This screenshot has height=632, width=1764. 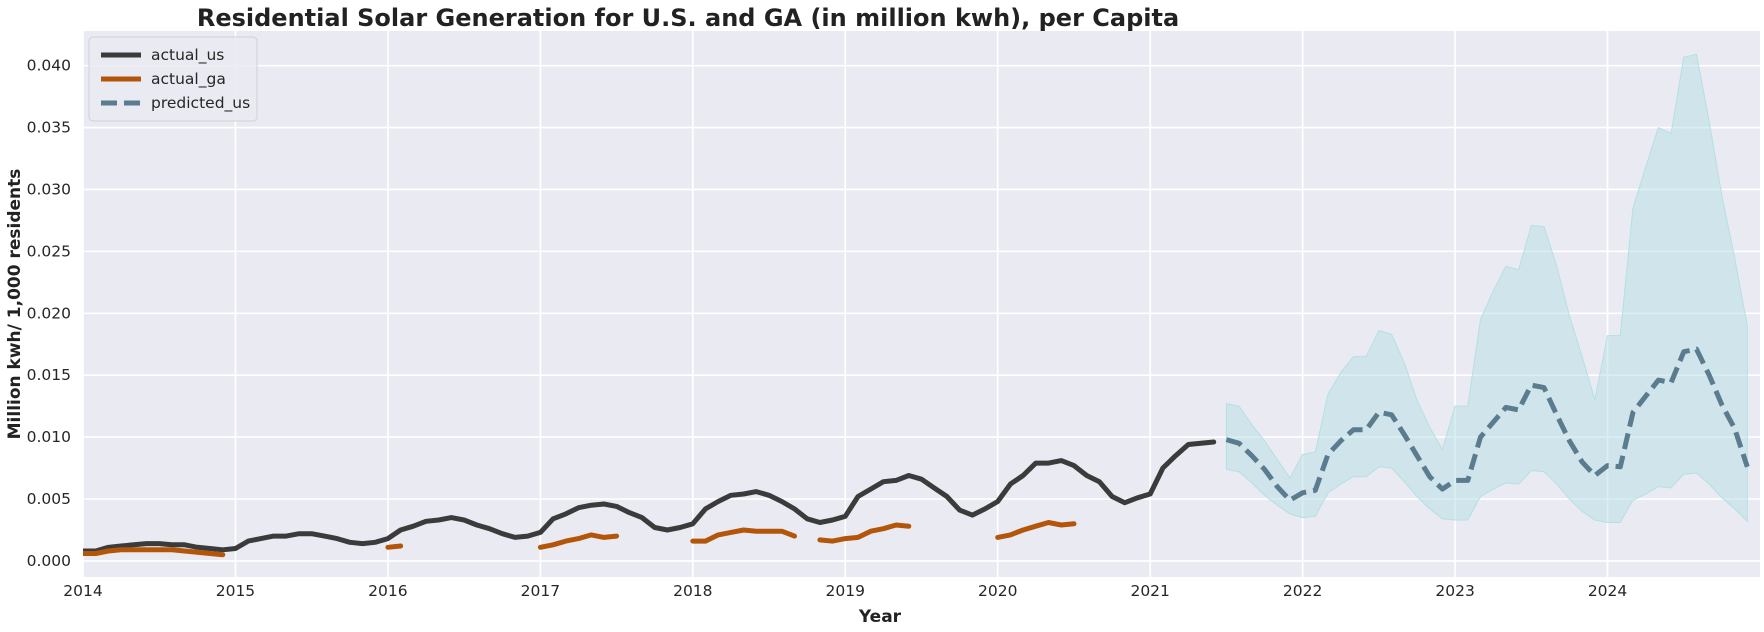 What do you see at coordinates (188, 79) in the screenshot?
I see `legend-label-actual-ga: actual_ga` at bounding box center [188, 79].